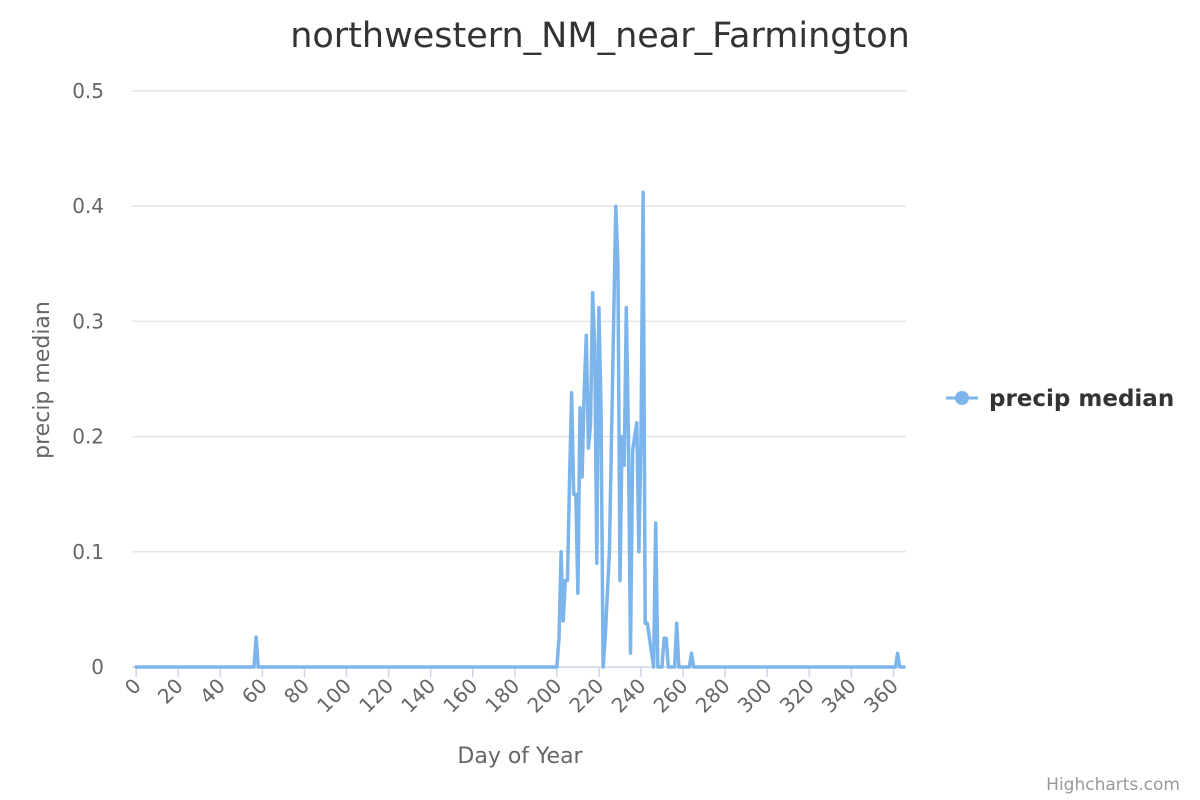 Image resolution: width=1200 pixels, height=800 pixels. I want to click on x-axis-title: Day of Year, so click(520, 756).